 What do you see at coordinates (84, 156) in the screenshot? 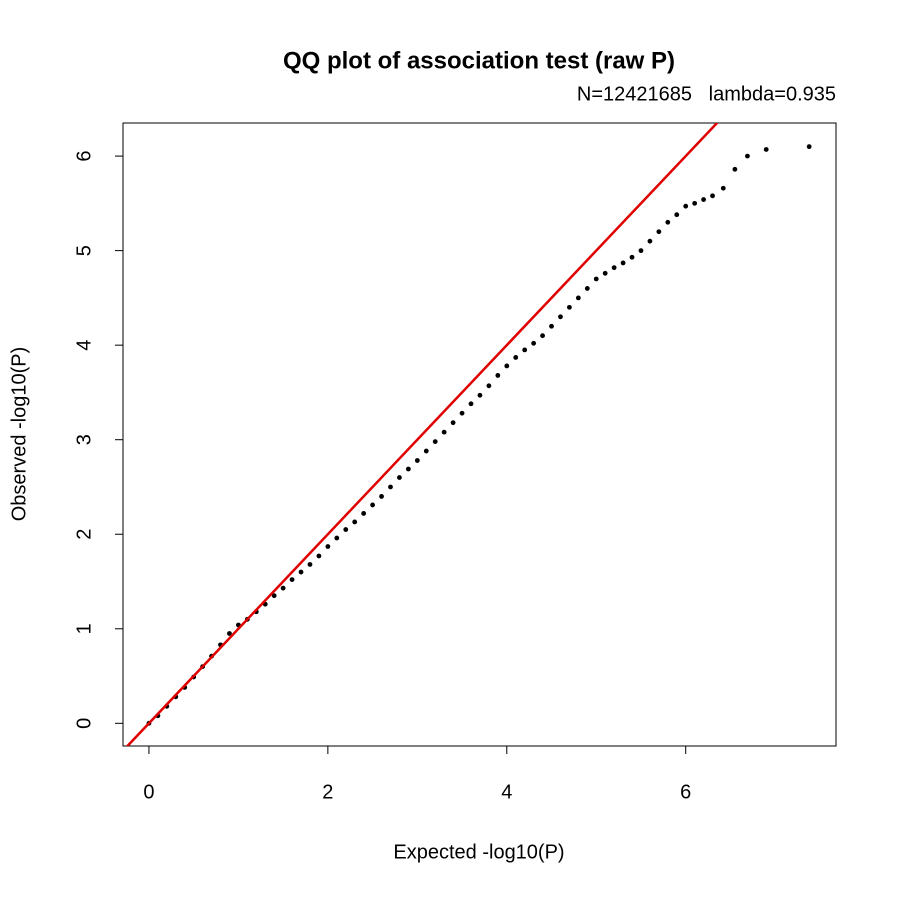
I see `y-tick-label: 6` at bounding box center [84, 156].